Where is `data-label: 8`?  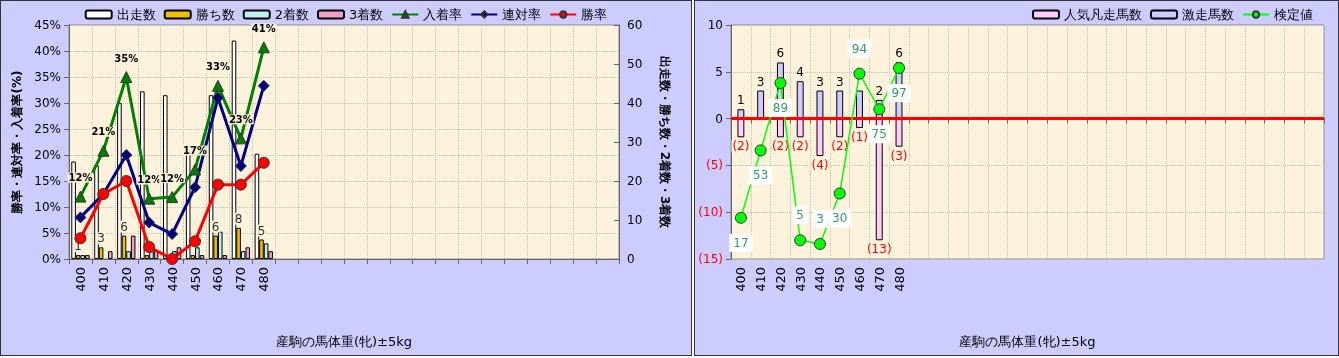 data-label: 8 is located at coordinates (238, 218).